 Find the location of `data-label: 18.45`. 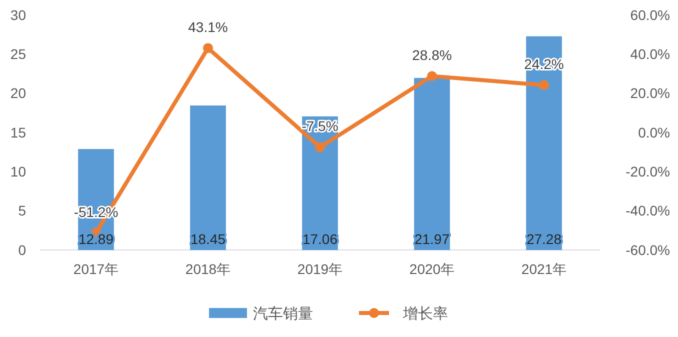

data-label: 18.45 is located at coordinates (208, 239).